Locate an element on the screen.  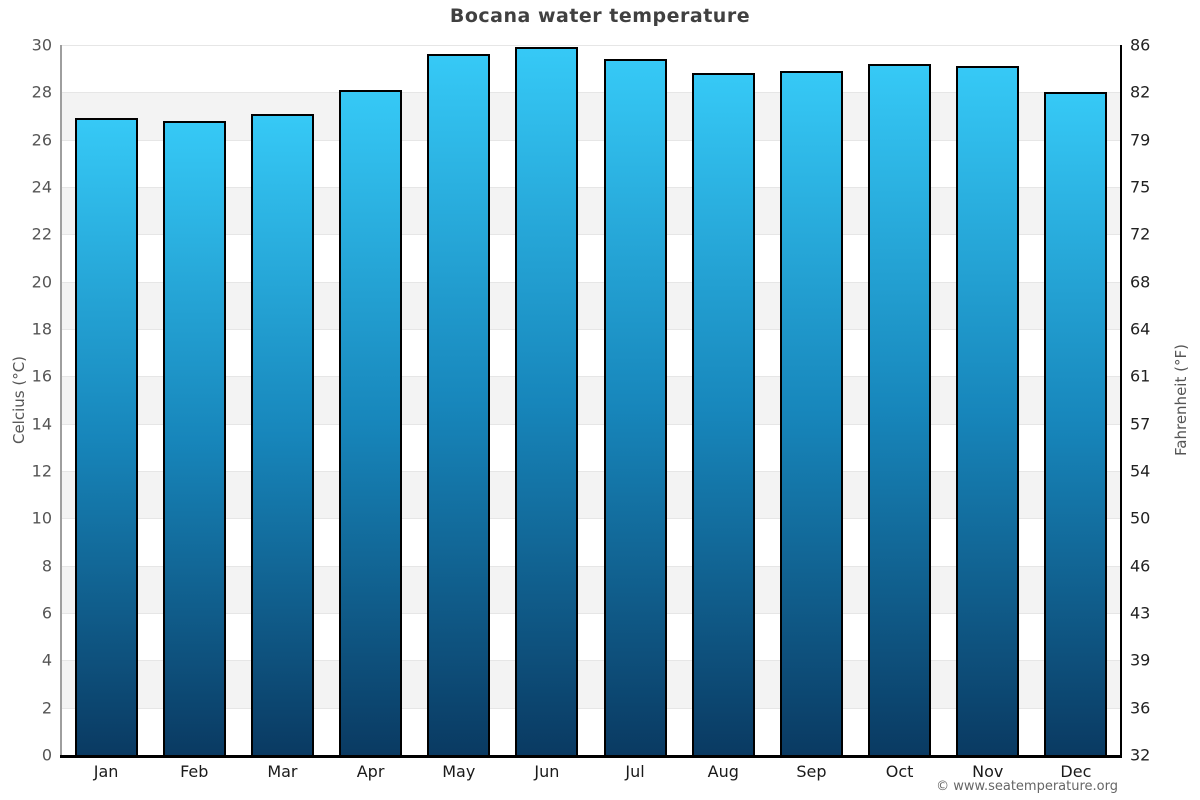
month-tick-label: Nov is located at coordinates (988, 771).